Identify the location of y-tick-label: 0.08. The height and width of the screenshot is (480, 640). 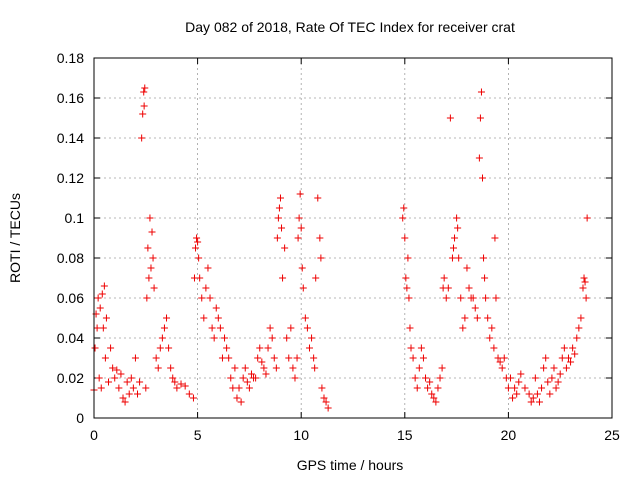
(70, 258).